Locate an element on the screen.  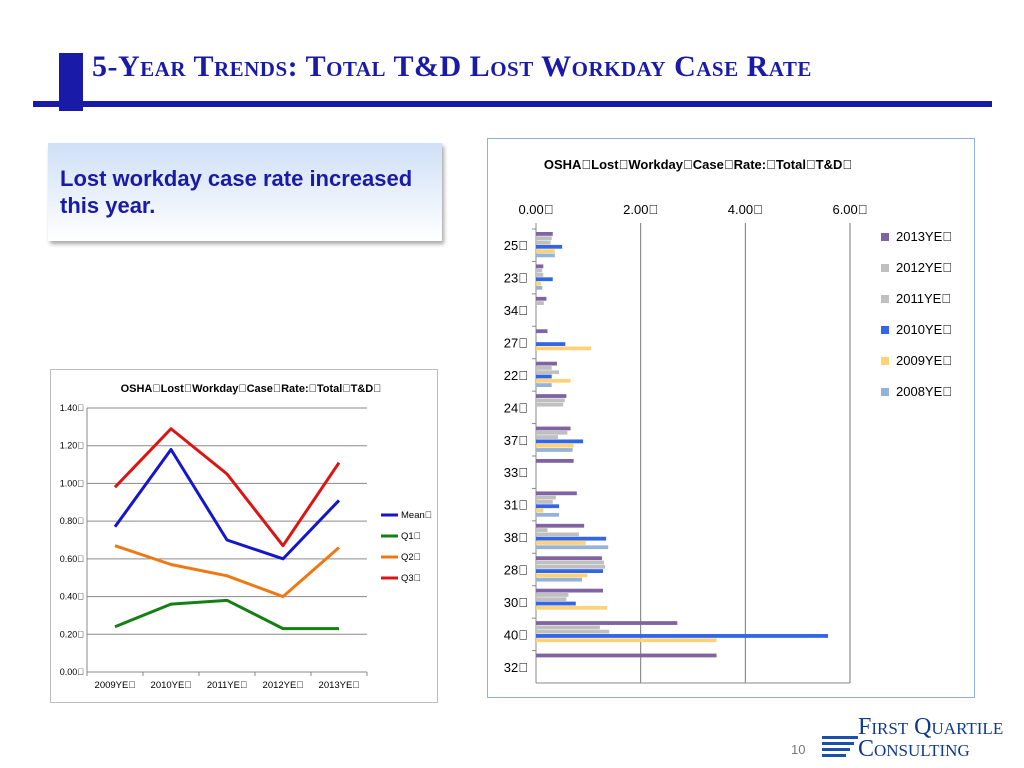
bar-legend-label: 2009YE  is located at coordinates (924, 360).